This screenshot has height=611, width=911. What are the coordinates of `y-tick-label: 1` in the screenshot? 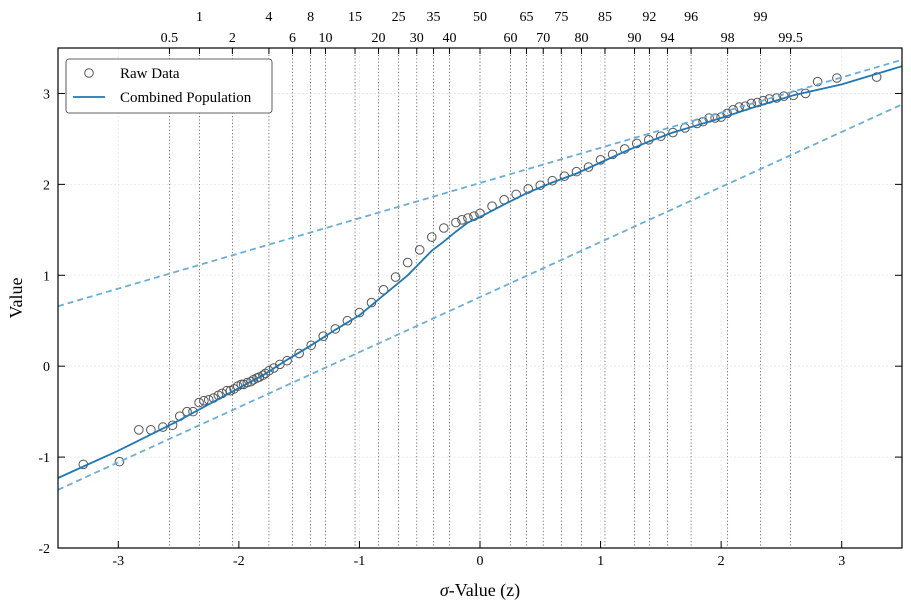 It's located at (46, 276).